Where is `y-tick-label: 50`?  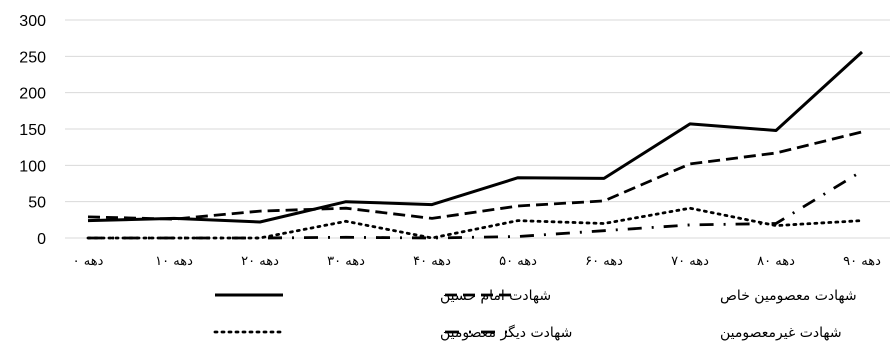 y-tick-label: 50 is located at coordinates (37, 203).